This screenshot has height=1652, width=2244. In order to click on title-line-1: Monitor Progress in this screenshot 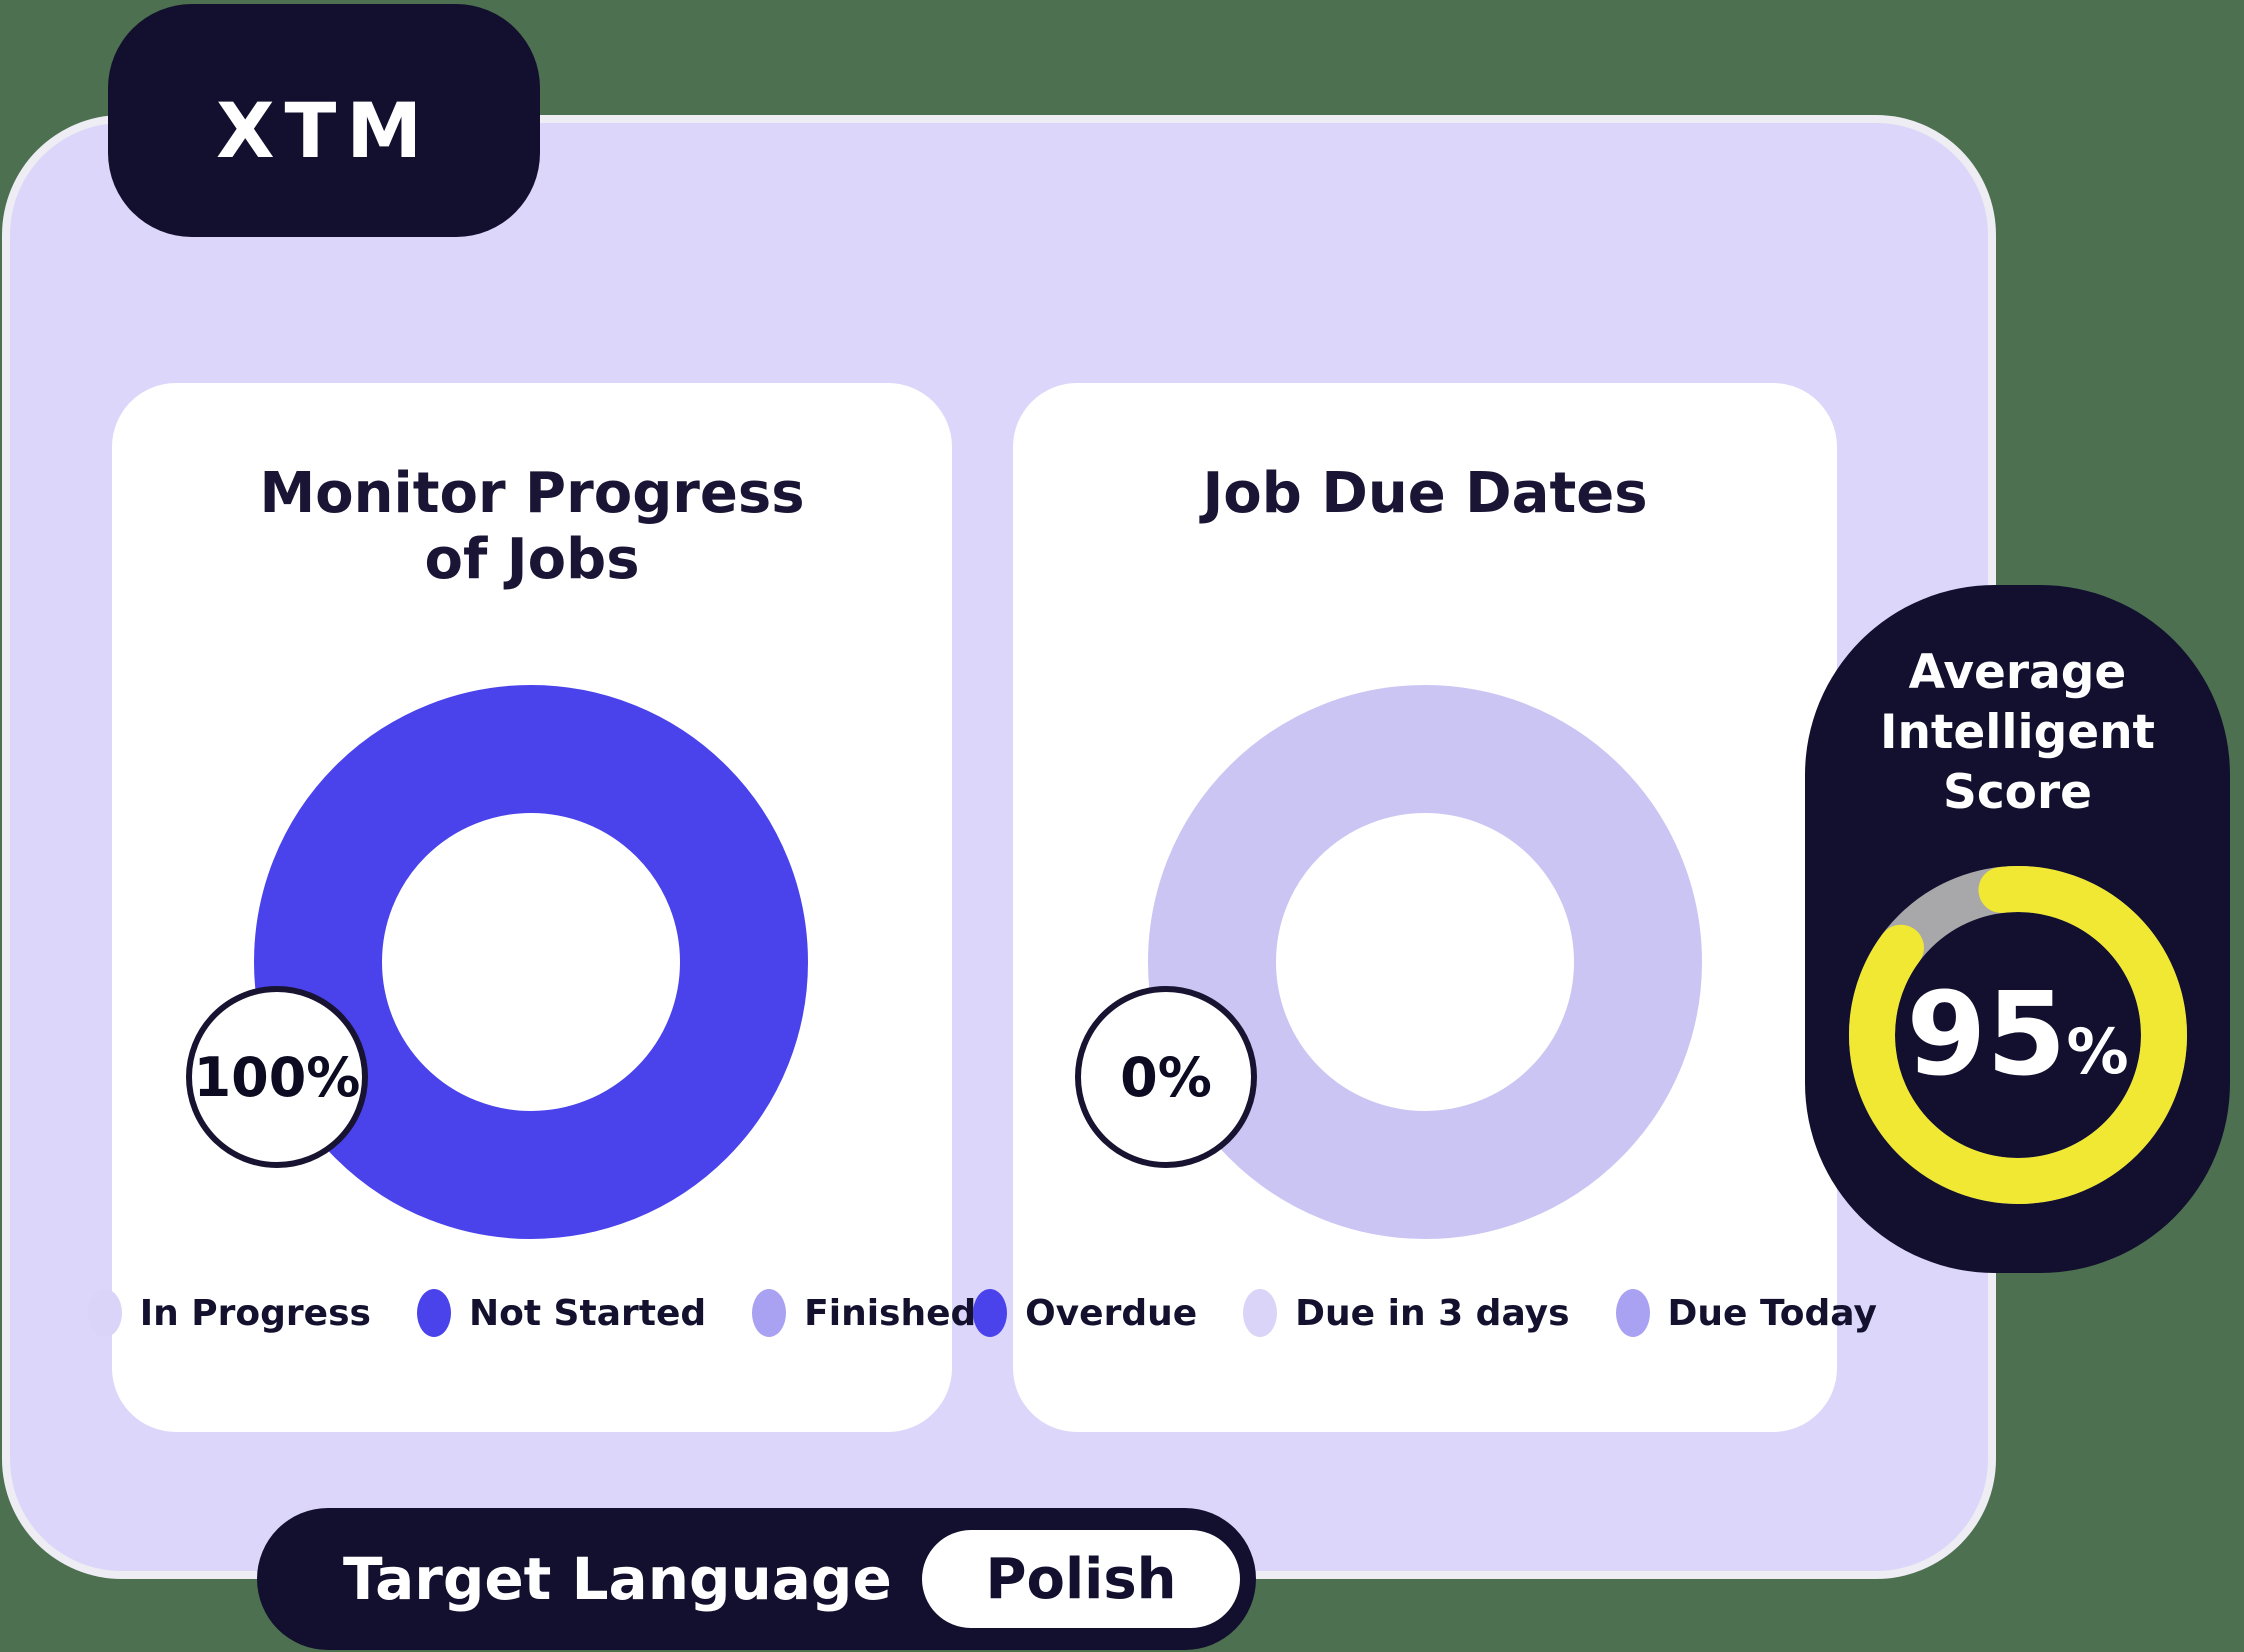, I will do `click(532, 493)`.